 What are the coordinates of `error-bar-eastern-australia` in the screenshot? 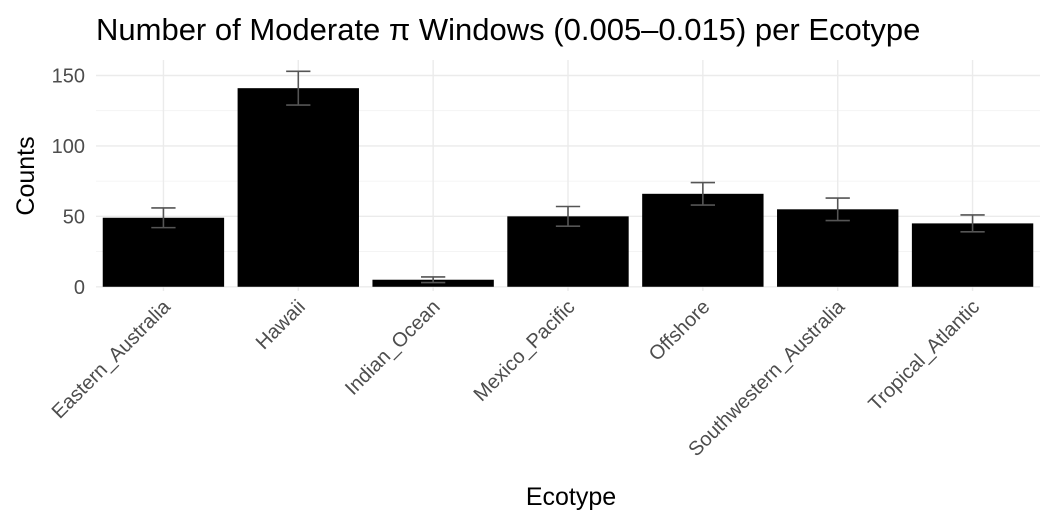 It's located at (163, 218).